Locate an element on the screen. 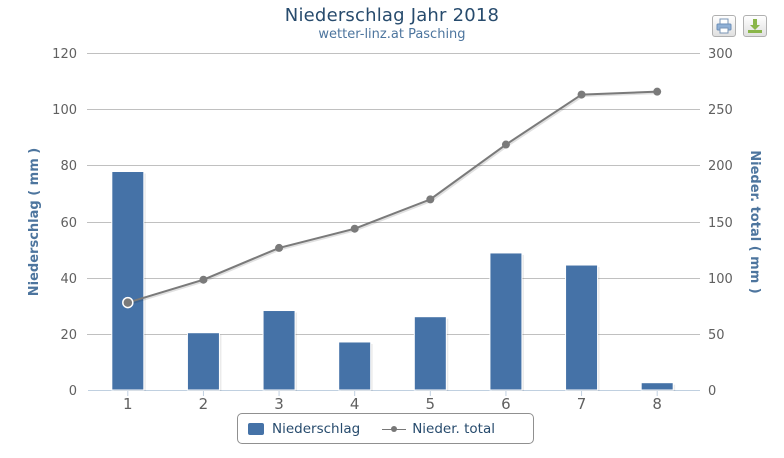 The width and height of the screenshot is (784, 458). left-axis-title: Niederschlag ( mm ) is located at coordinates (34, 222).